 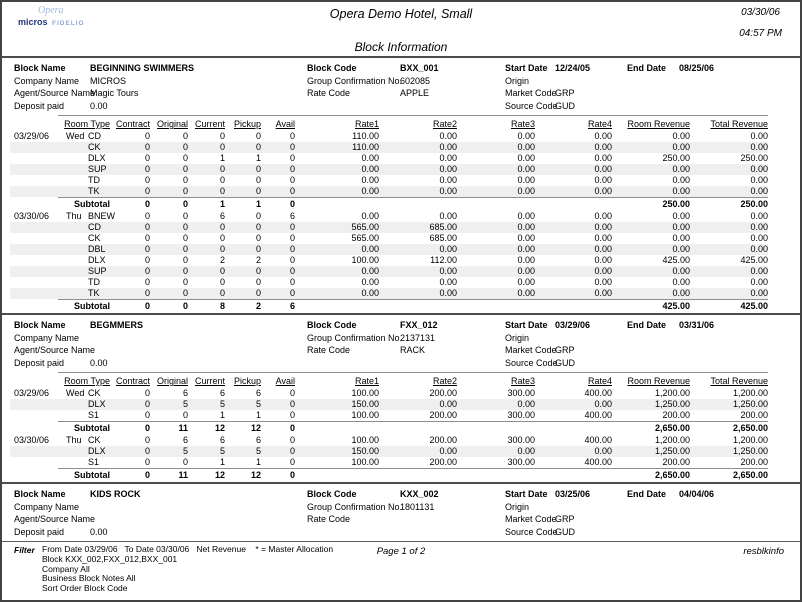 What do you see at coordinates (337, 124) in the screenshot?
I see `column-header: Rate1` at bounding box center [337, 124].